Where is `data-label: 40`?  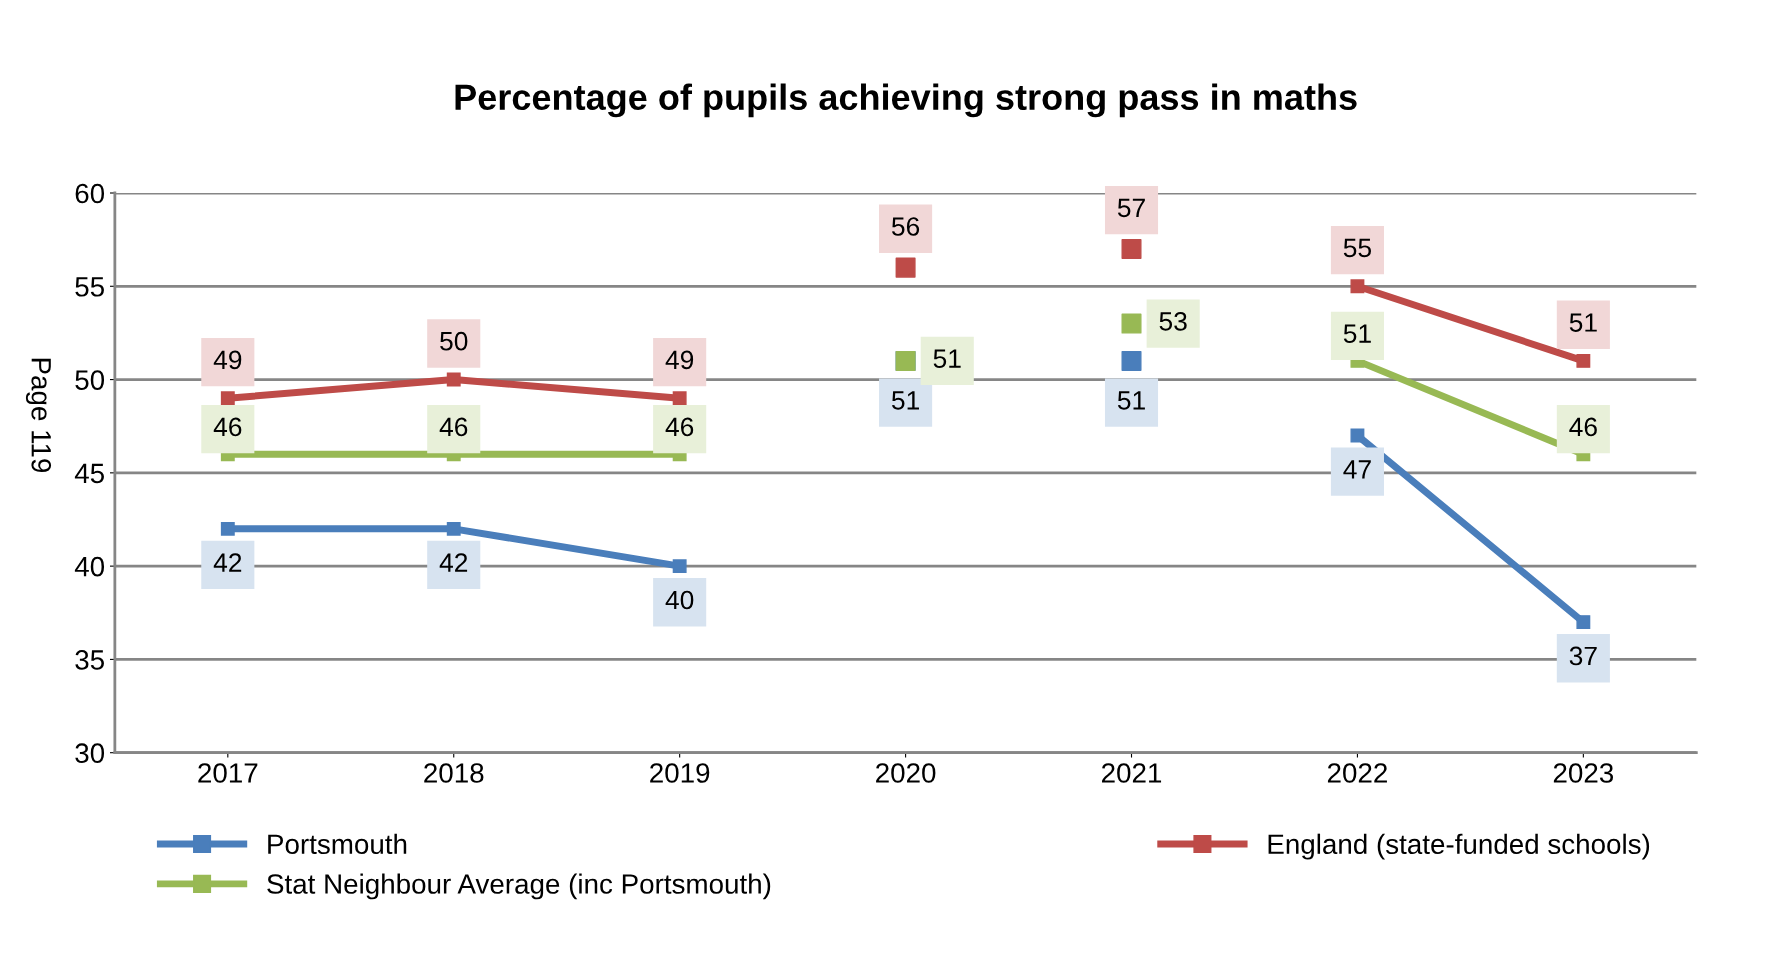
data-label: 40 is located at coordinates (679, 600).